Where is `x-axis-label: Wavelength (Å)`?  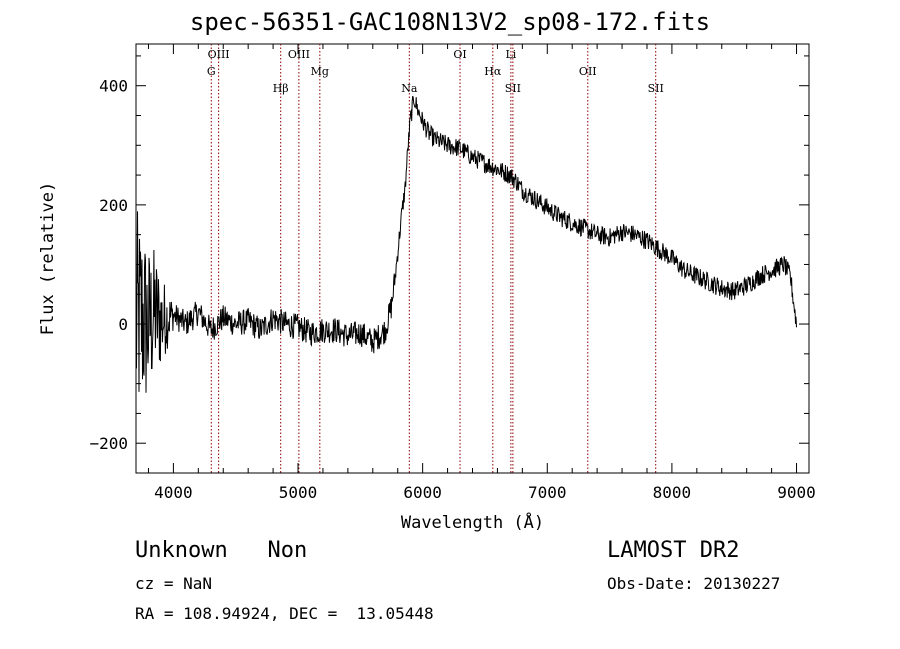
x-axis-label: Wavelength (Å) is located at coordinates (472, 522).